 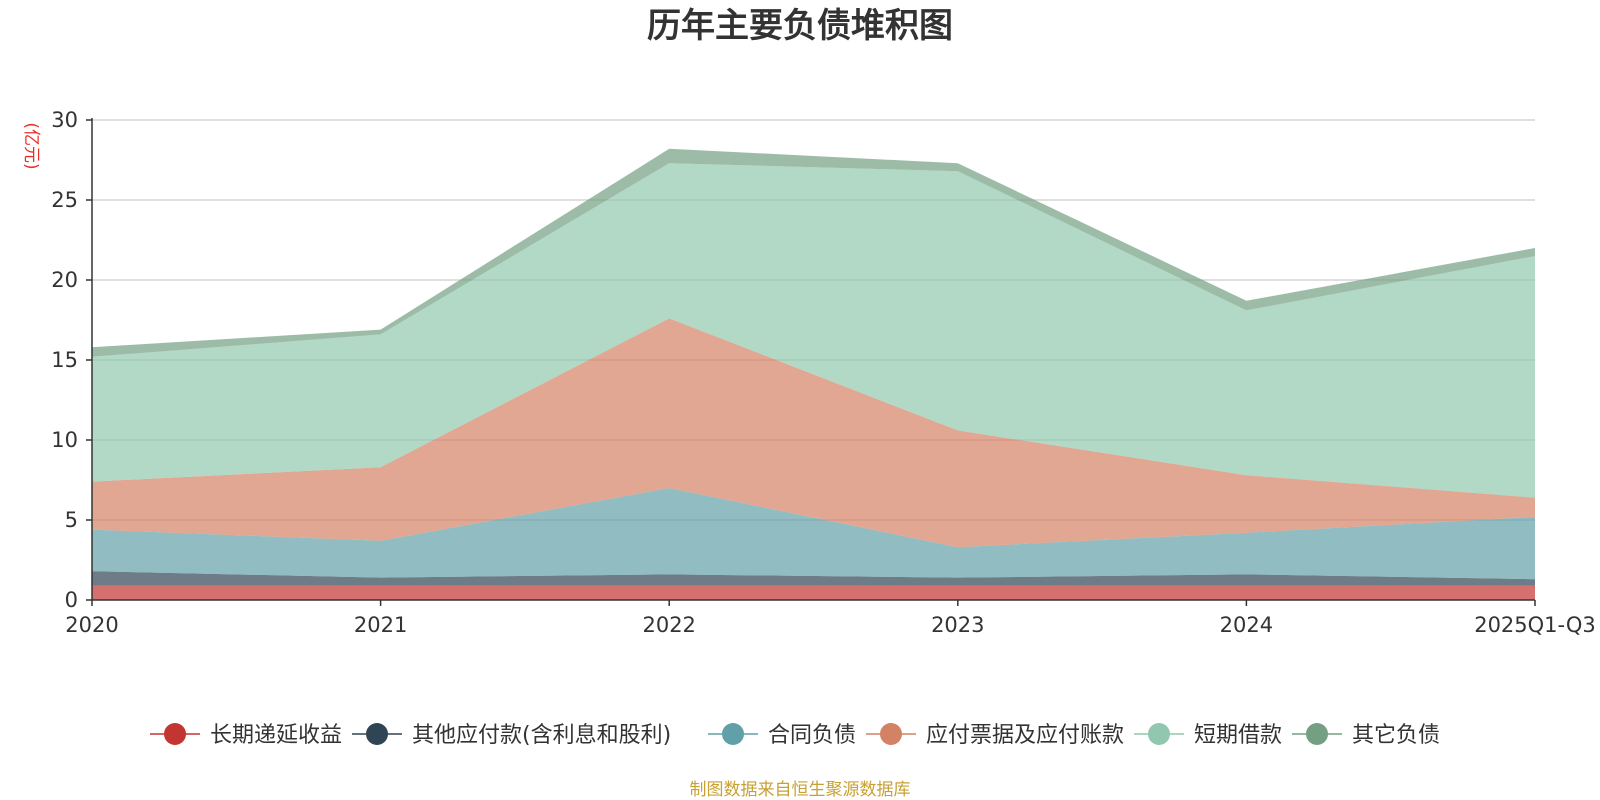 What do you see at coordinates (812, 735) in the screenshot?
I see `legend-label: 合同负债` at bounding box center [812, 735].